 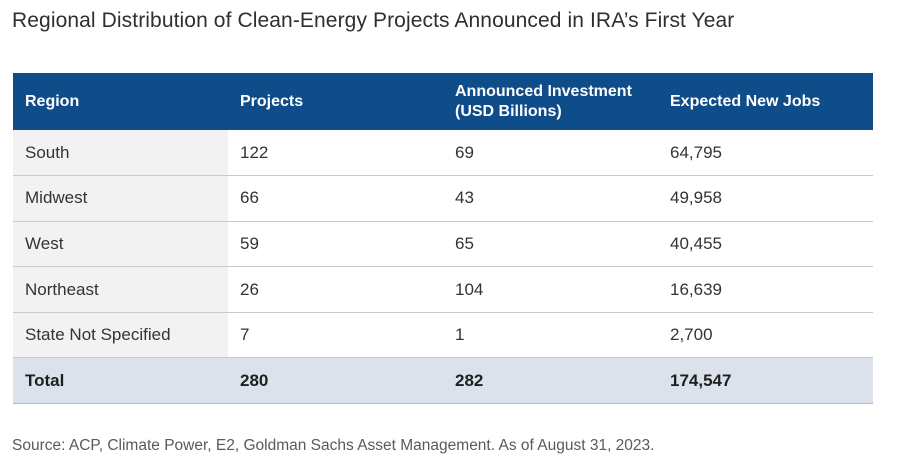 What do you see at coordinates (550, 153) in the screenshot?
I see `cell-investment: 69` at bounding box center [550, 153].